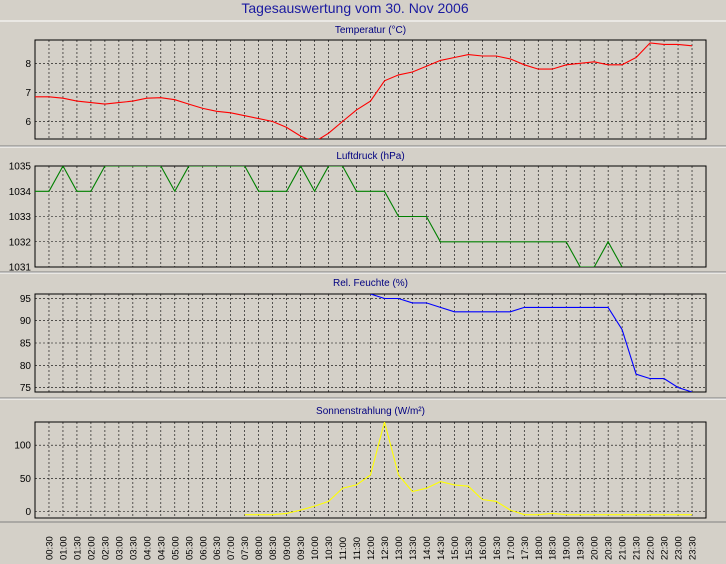 This screenshot has height=564, width=726. Describe the element at coordinates (511, 548) in the screenshot. I see `x-tick-label: 17:00` at that location.